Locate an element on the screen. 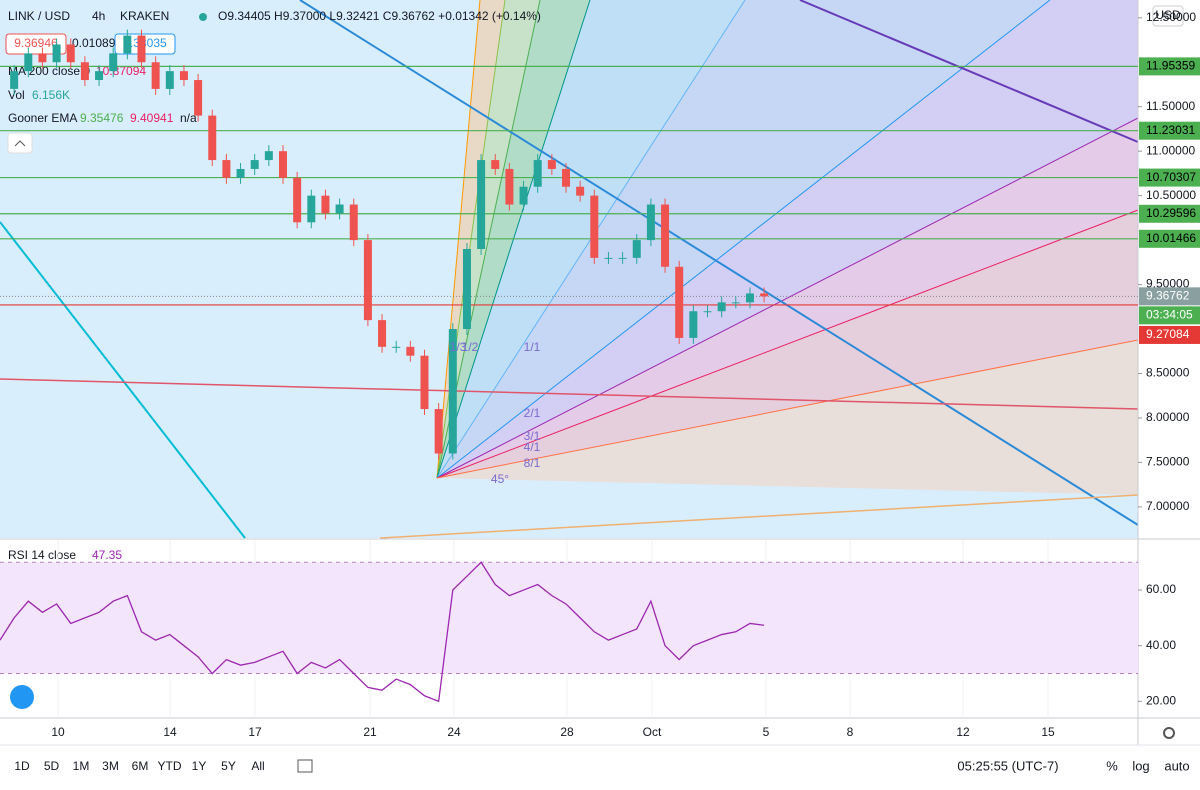 The width and height of the screenshot is (1200, 790). range-button: YTD is located at coordinates (170, 766).